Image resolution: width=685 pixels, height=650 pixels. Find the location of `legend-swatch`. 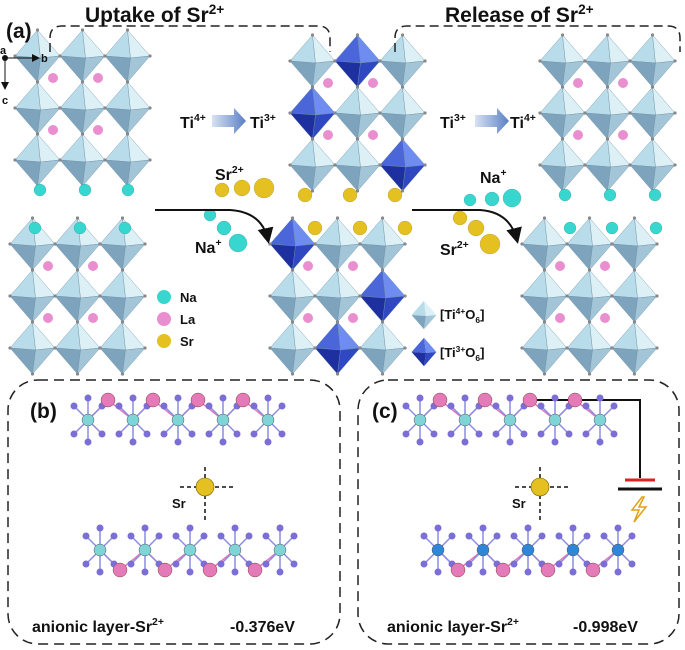

legend-swatch is located at coordinates (418, 308).